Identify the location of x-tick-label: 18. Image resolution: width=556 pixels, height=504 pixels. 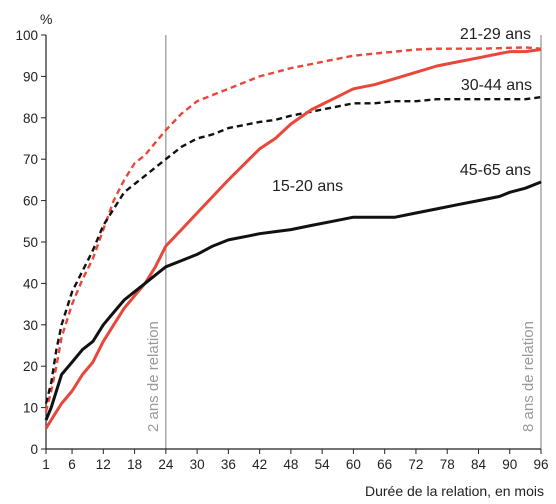
(134, 464).